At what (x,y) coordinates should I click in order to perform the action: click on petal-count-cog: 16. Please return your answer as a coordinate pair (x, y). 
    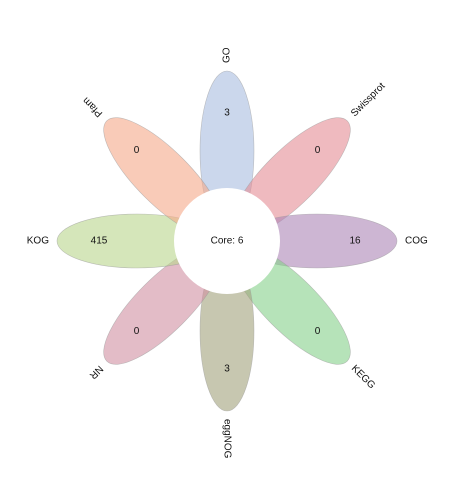
    Looking at the image, I should click on (355, 241).